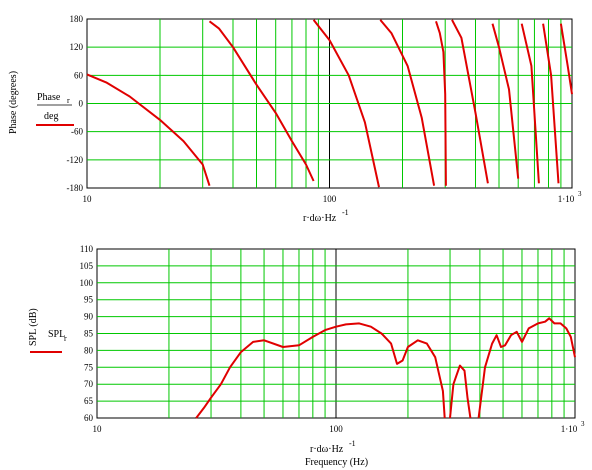  What do you see at coordinates (75, 160) in the screenshot?
I see `y-tick-label: -120` at bounding box center [75, 160].